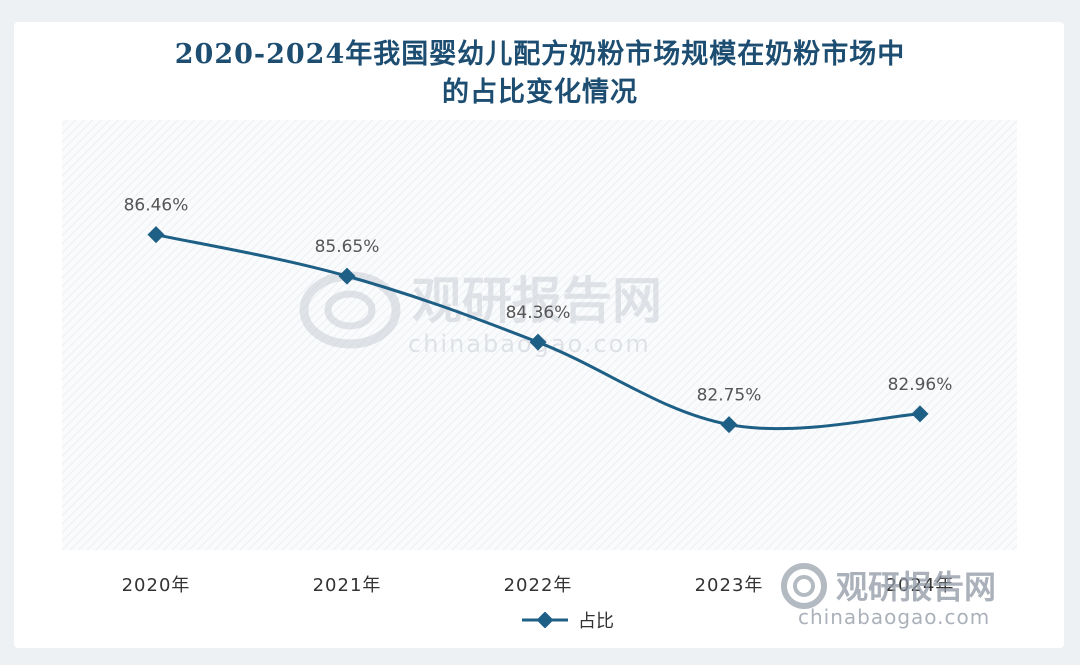  What do you see at coordinates (894, 617) in the screenshot?
I see `watermark-corner-en: chinabaogao.com` at bounding box center [894, 617].